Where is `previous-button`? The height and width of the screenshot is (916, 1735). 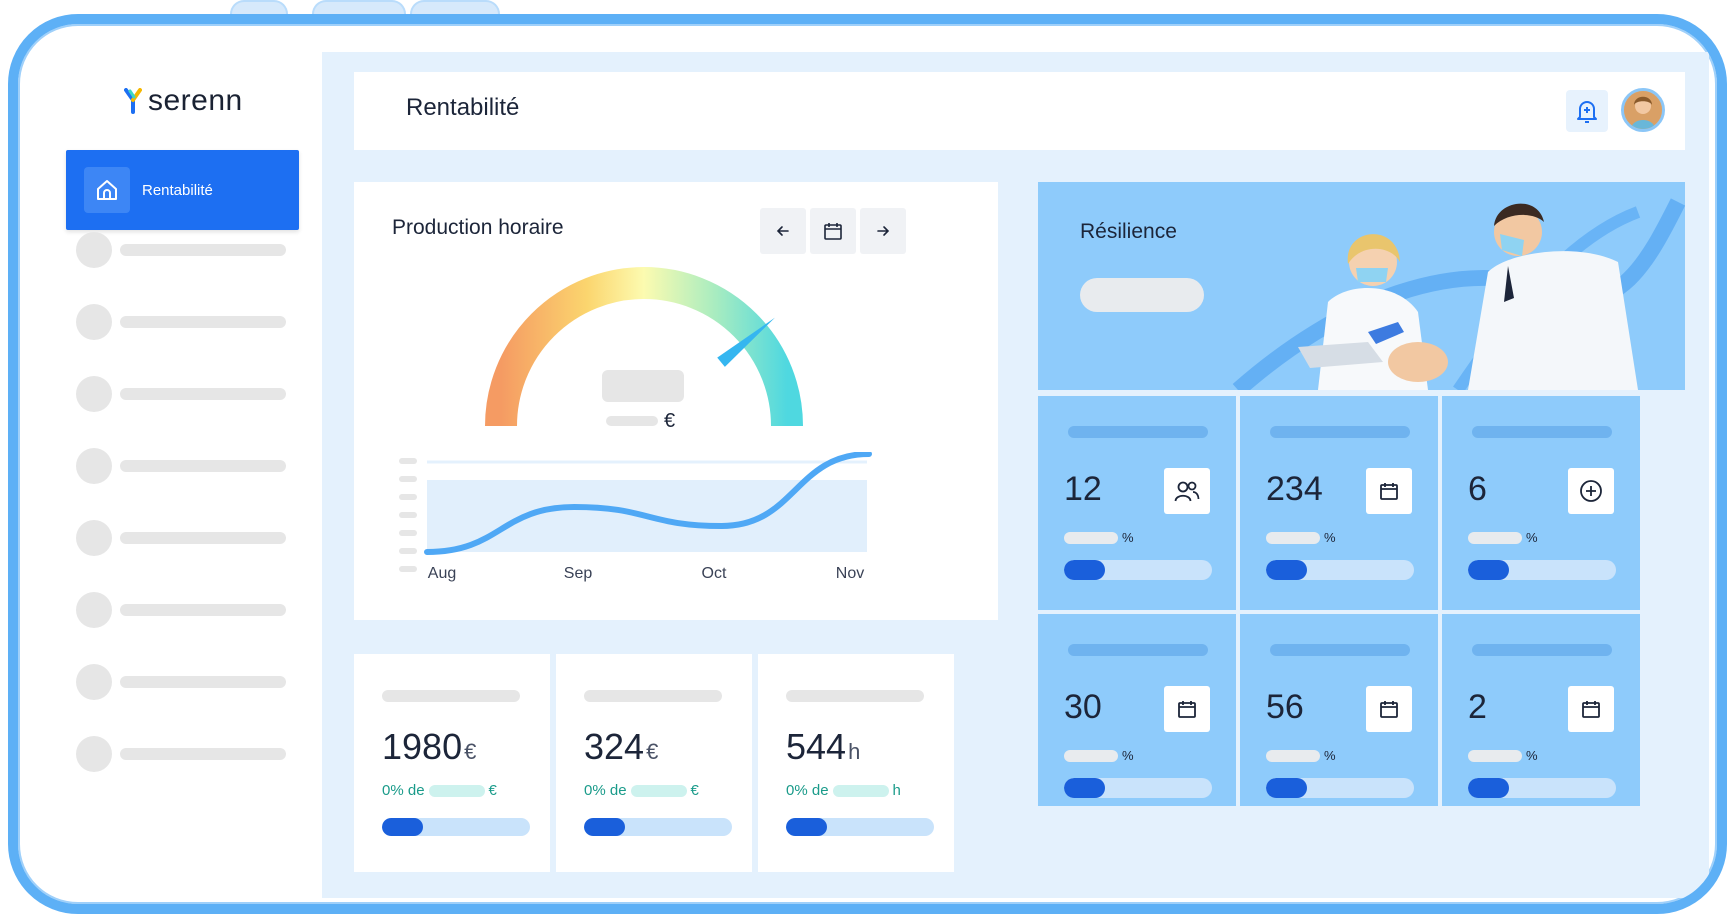 previous-button is located at coordinates (783, 231).